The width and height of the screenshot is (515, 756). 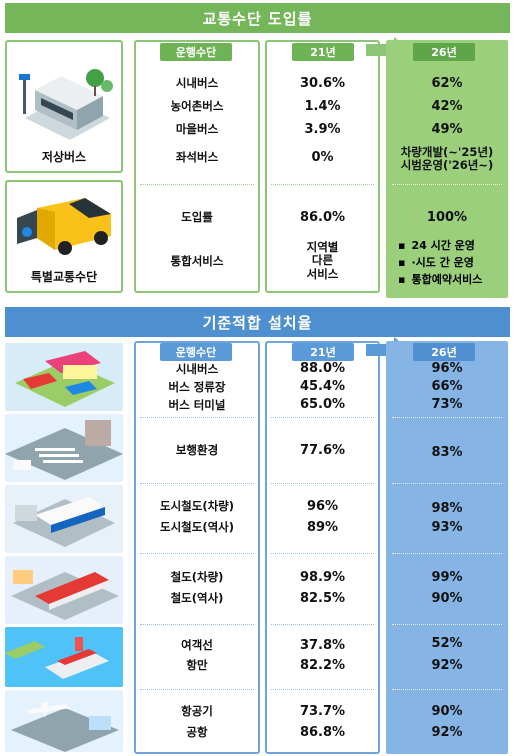 I want to click on install-26-city-bus: 96%, so click(x=447, y=369).